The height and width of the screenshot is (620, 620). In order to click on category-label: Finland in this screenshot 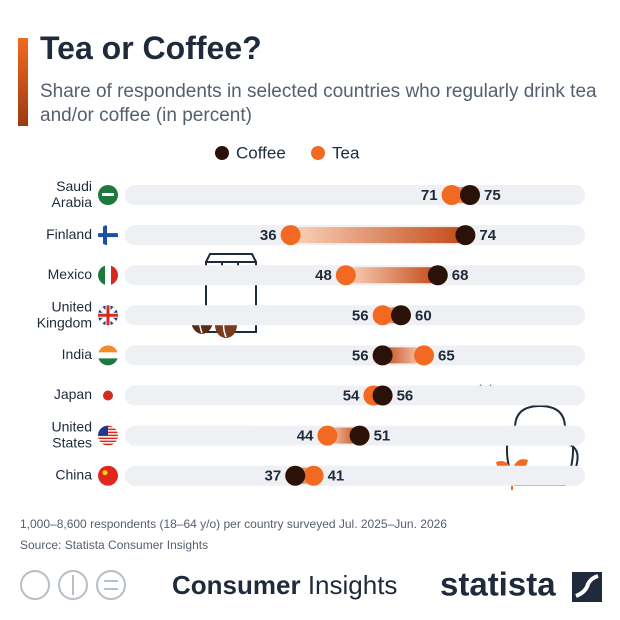, I will do `click(69, 234)`.